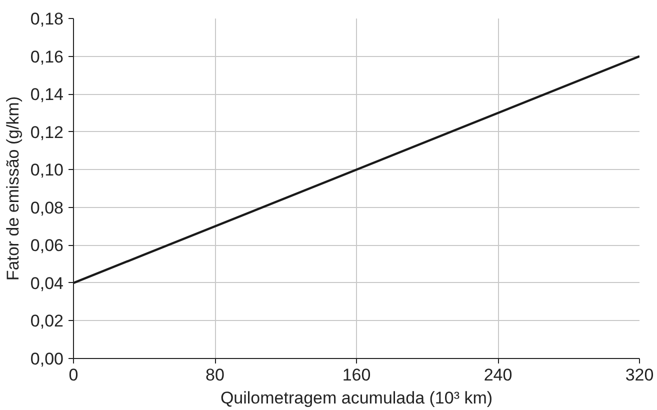 The image size is (657, 410). What do you see at coordinates (356, 398) in the screenshot?
I see `x-axis-title: Quilometragem acumulada (10³ km)` at bounding box center [356, 398].